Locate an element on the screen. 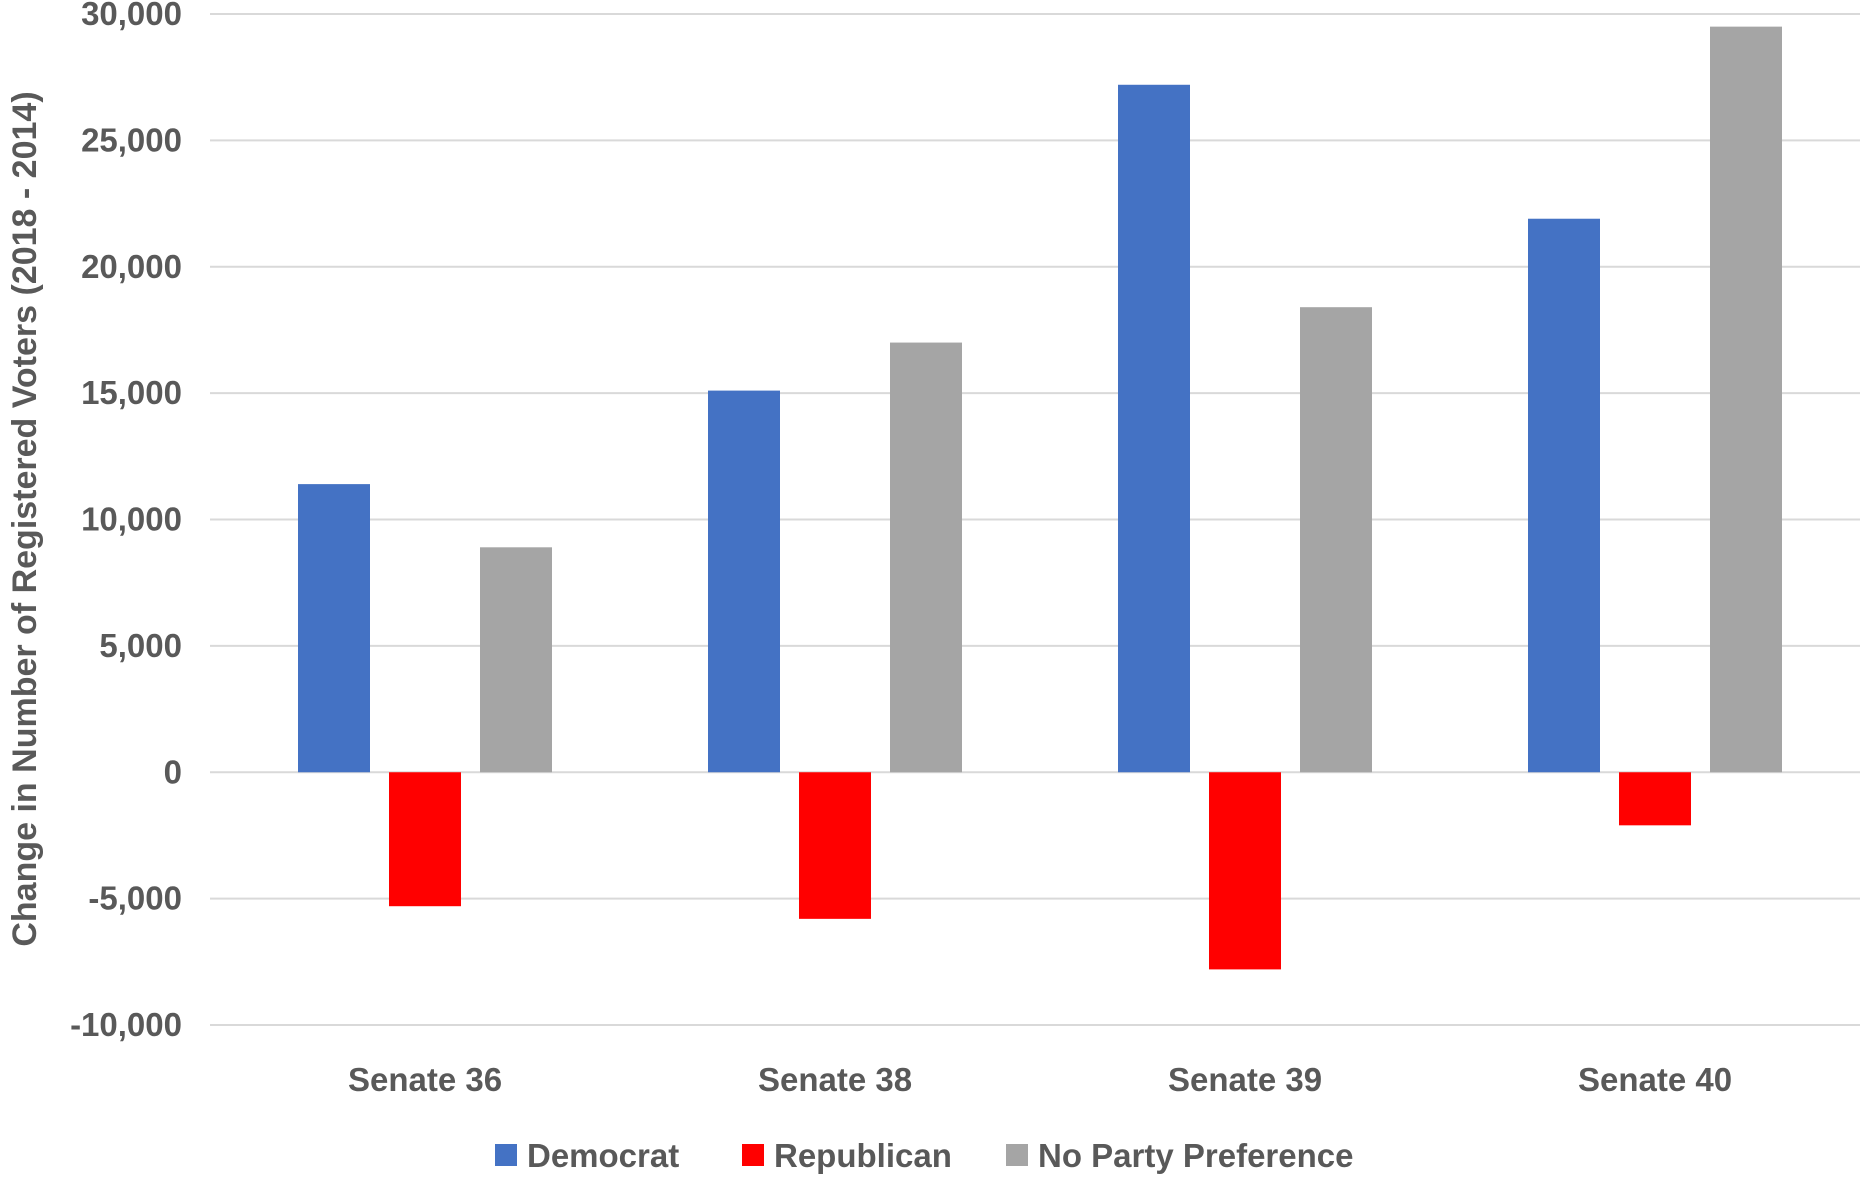  y-tick-label: 30,000 is located at coordinates (131, 16).